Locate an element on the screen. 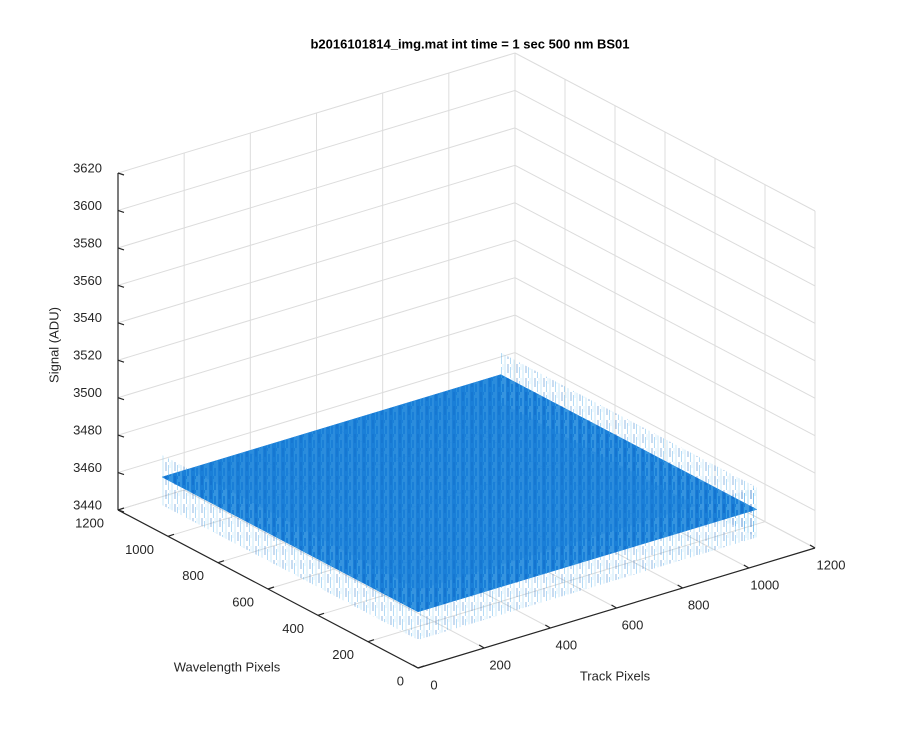  z-tick-label: 3540 is located at coordinates (87, 317).